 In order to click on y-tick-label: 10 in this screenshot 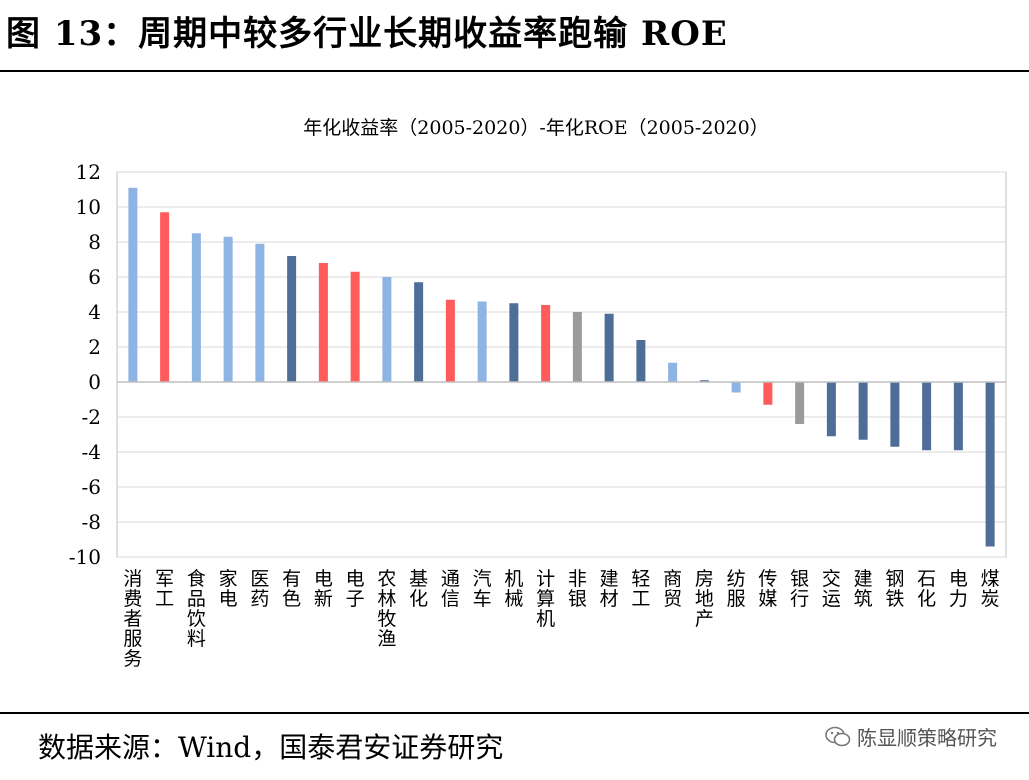, I will do `click(88, 207)`.